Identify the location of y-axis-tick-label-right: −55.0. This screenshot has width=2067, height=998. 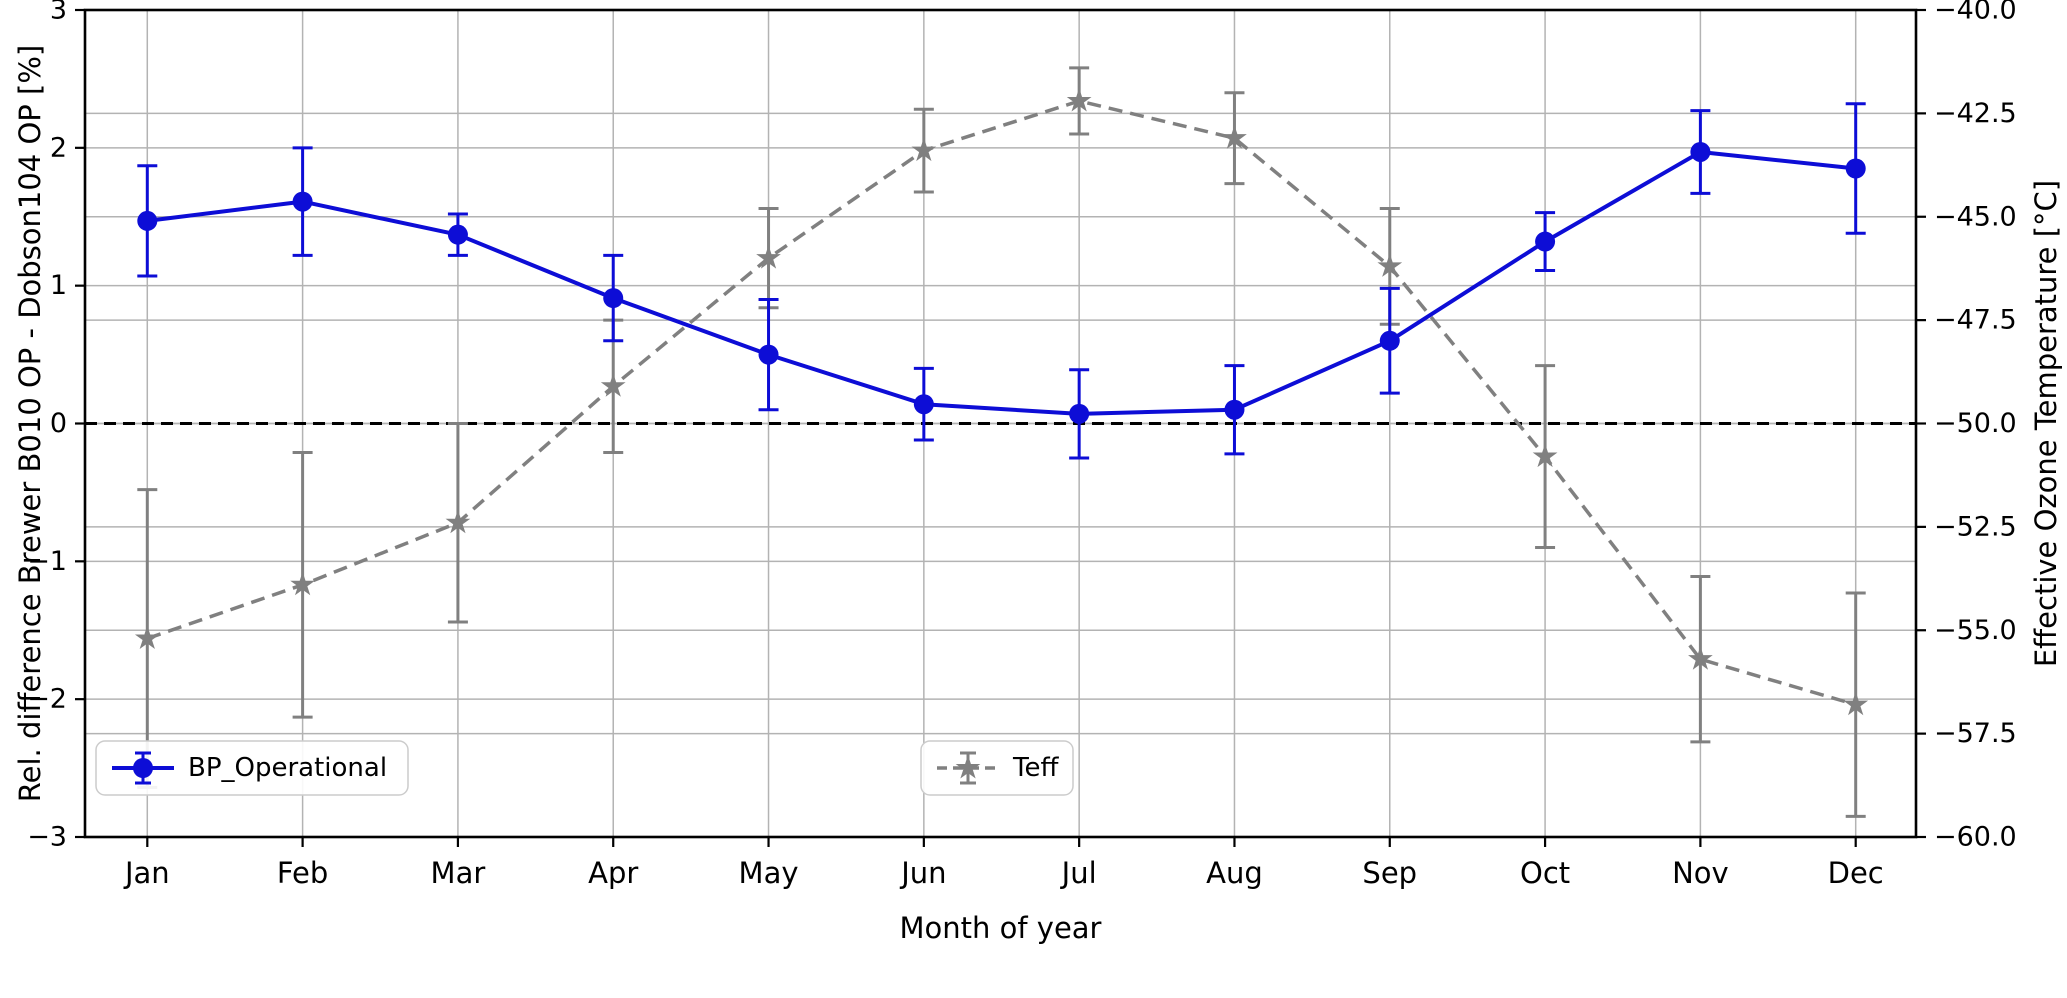
(1975, 630).